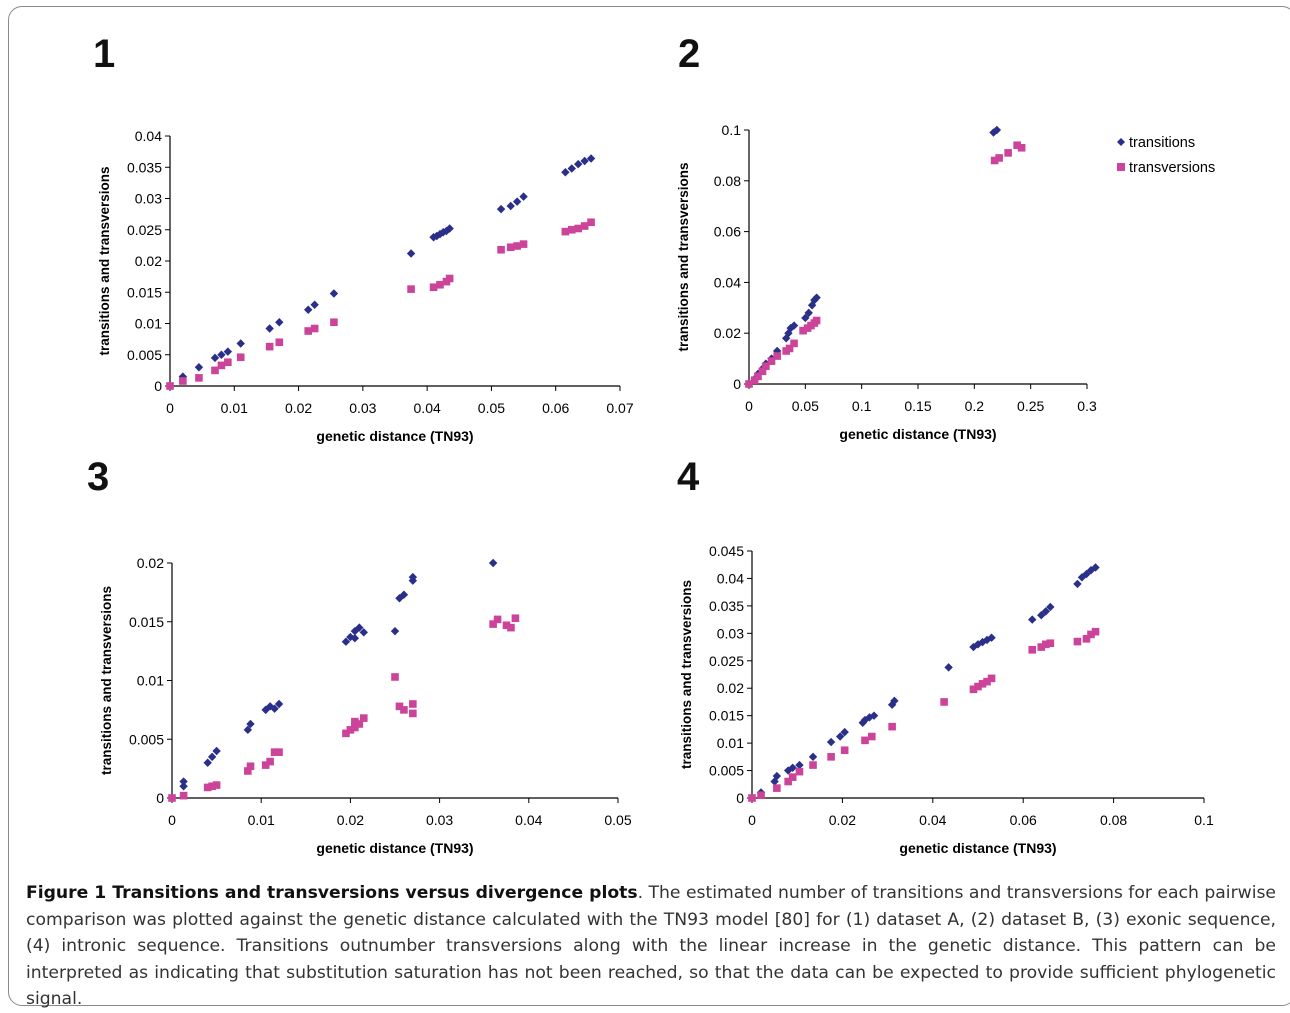 The width and height of the screenshot is (1290, 1013). What do you see at coordinates (148, 136) in the screenshot?
I see `y-tick-label: 0.04` at bounding box center [148, 136].